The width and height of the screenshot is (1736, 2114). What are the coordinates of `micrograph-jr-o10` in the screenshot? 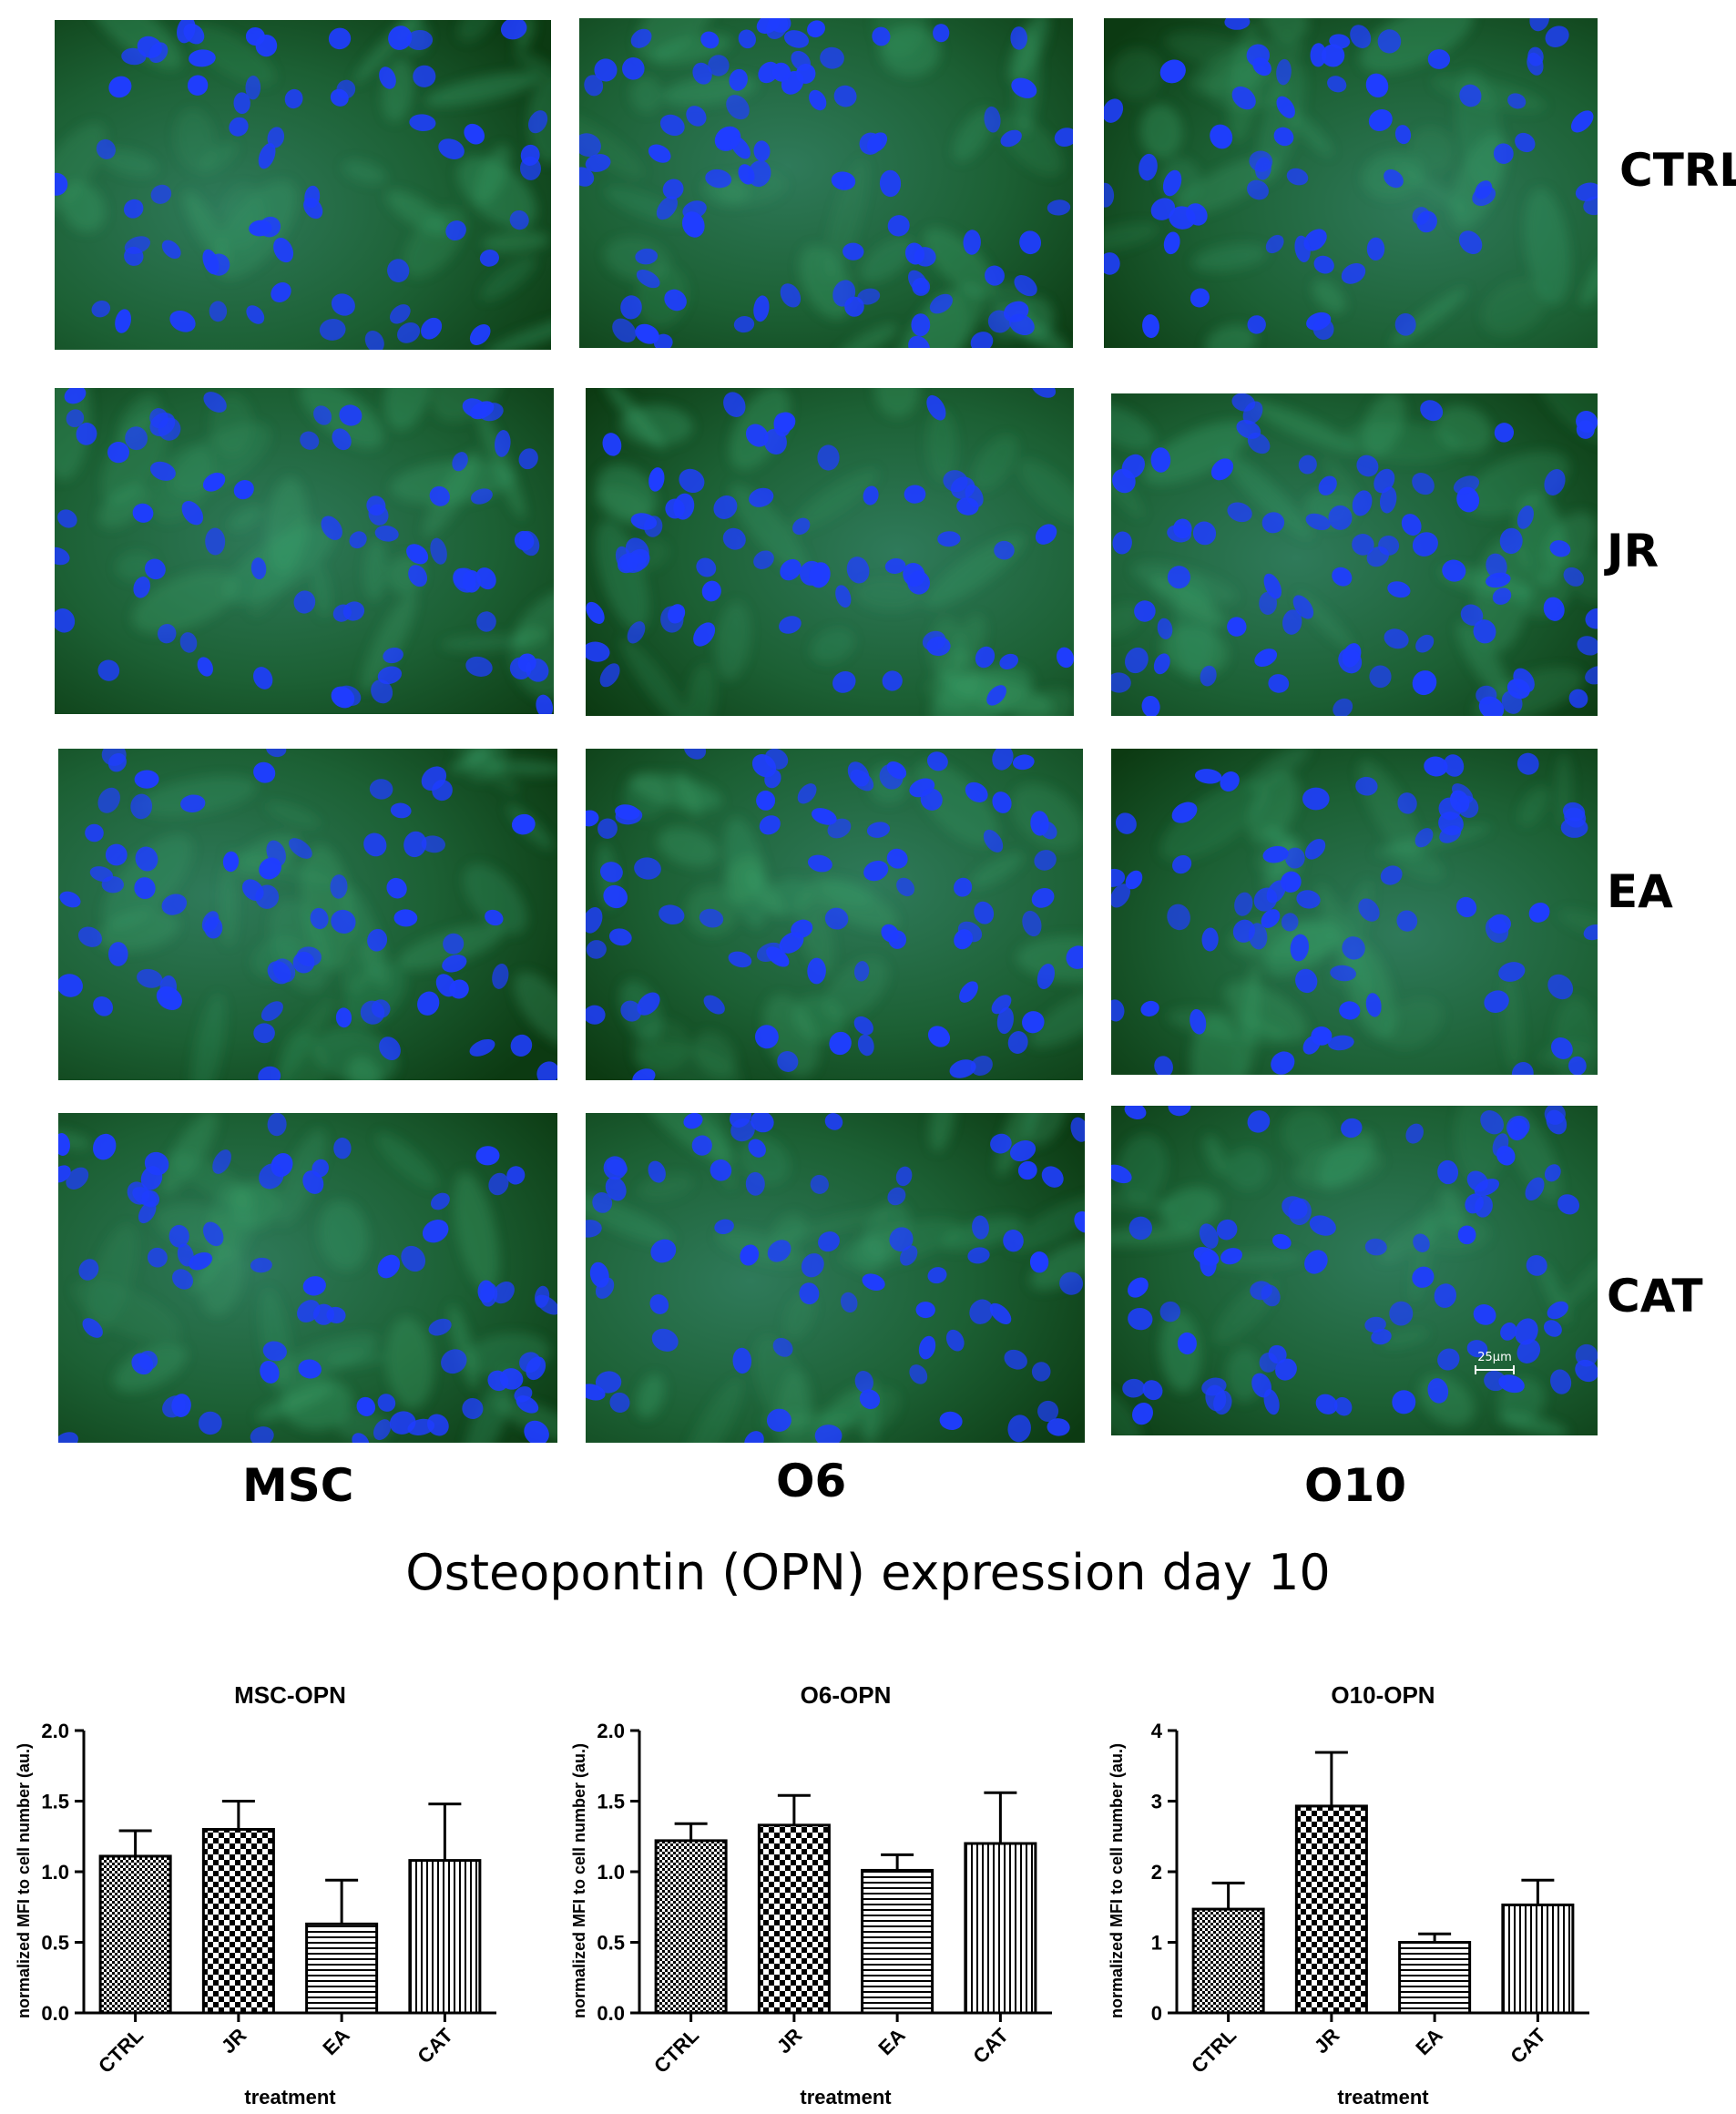 It's located at (1355, 554).